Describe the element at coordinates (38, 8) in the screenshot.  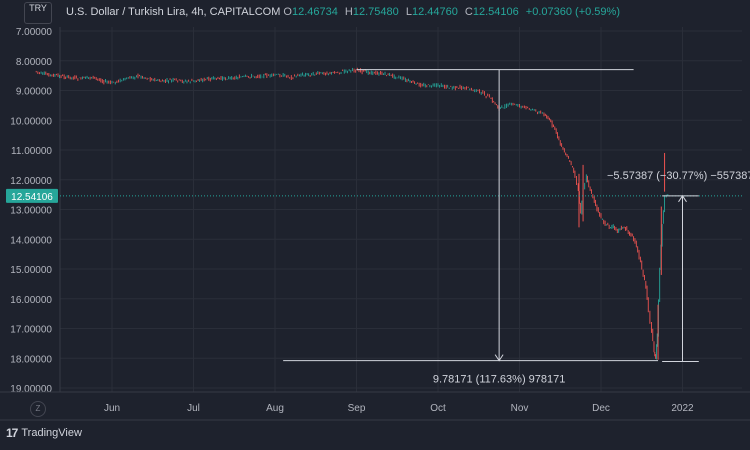
I see `symbol-badge-line2: TRY` at that location.